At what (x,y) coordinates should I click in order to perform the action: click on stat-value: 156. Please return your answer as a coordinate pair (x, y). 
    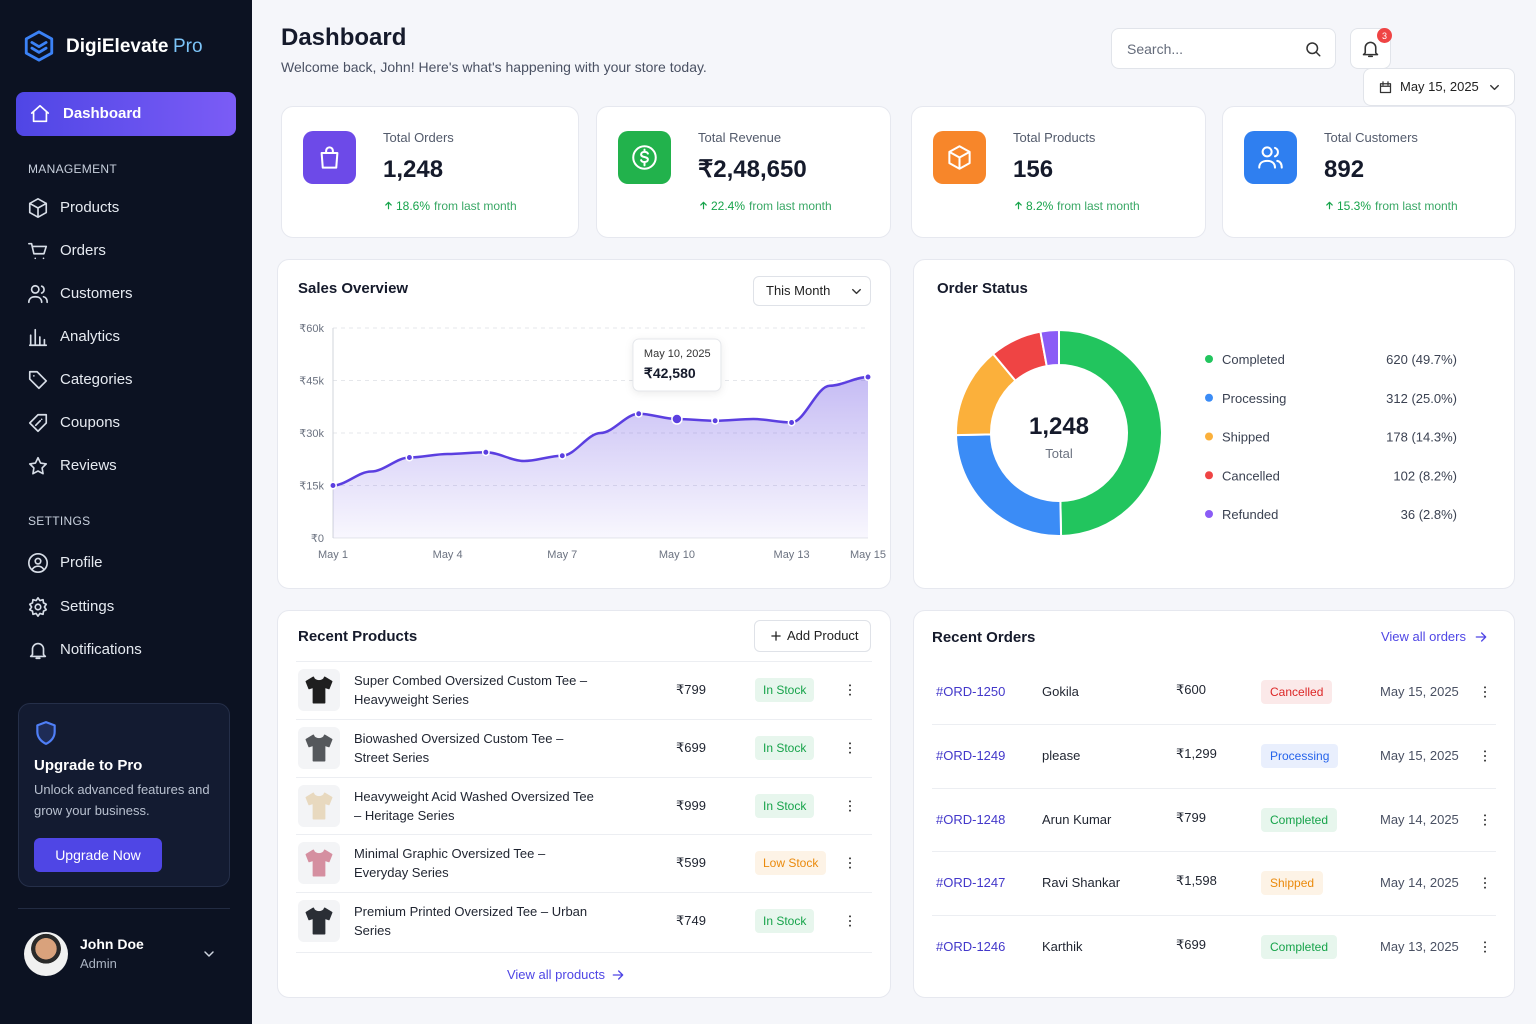
    Looking at the image, I should click on (1033, 169).